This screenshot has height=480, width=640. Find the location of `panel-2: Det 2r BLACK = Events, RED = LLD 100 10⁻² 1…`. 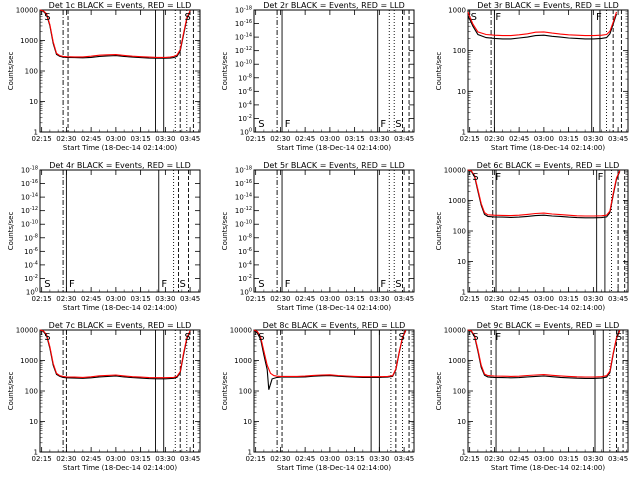

panel-2: Det 2r BLACK = Events, RED = LLD 100 10⁻² 1… is located at coordinates (318, 76).